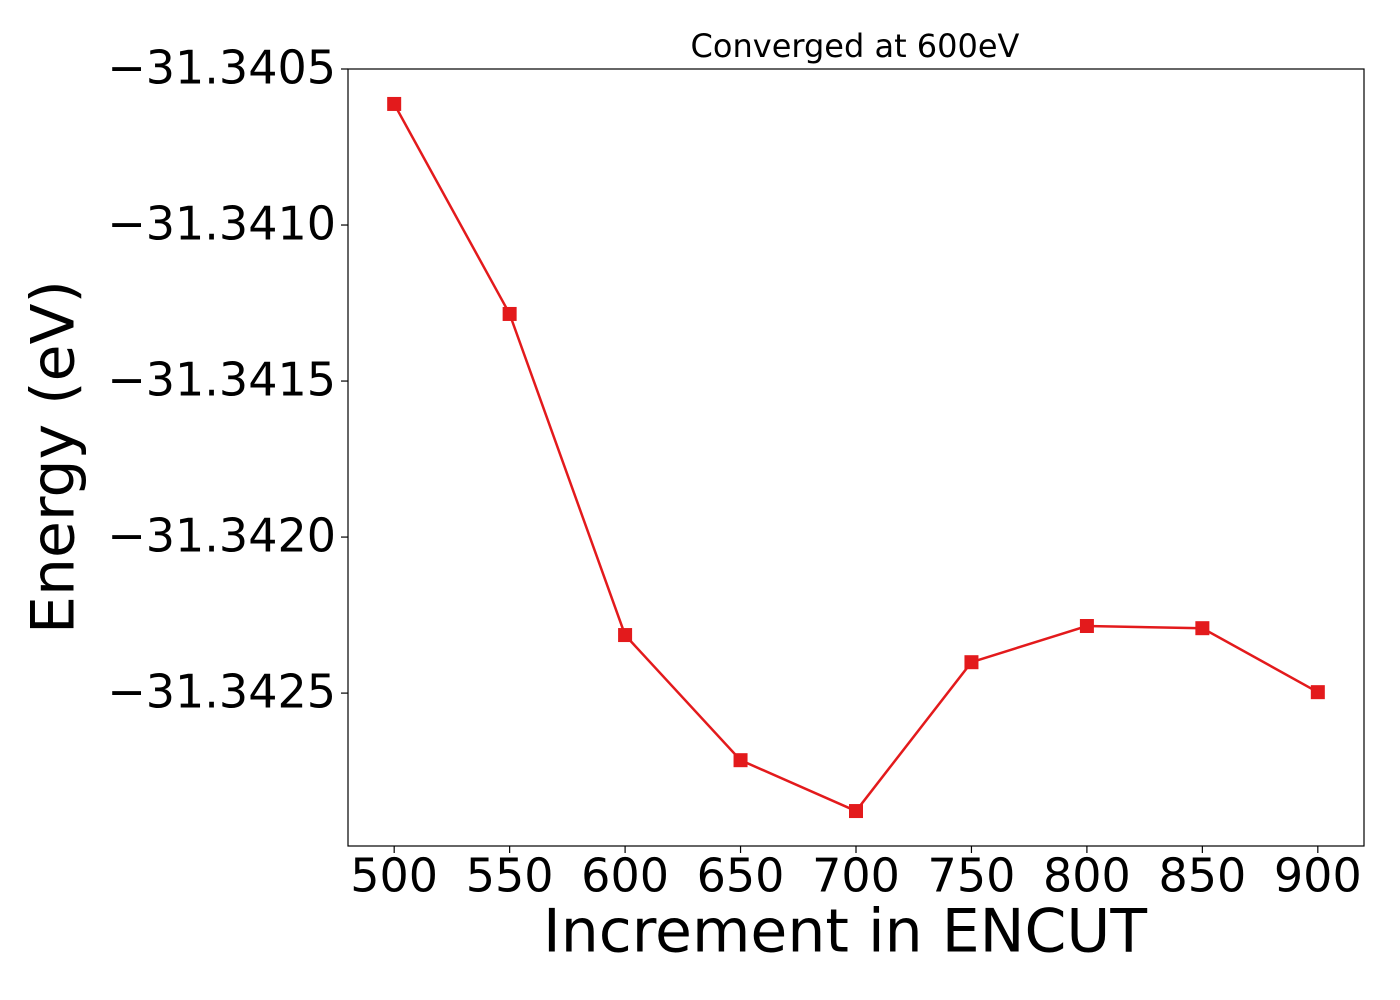 The height and width of the screenshot is (1000, 1400). What do you see at coordinates (1087, 876) in the screenshot?
I see `x-tick-label: 800` at bounding box center [1087, 876].